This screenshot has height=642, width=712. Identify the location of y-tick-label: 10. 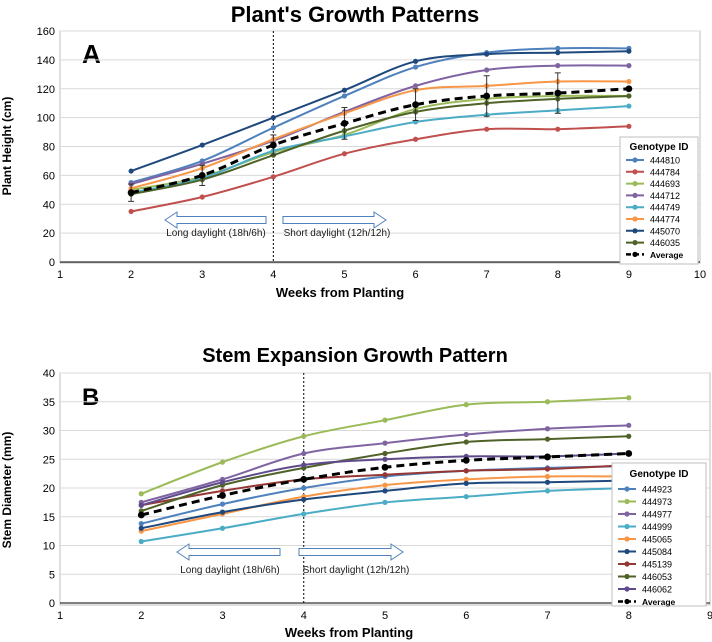
(49, 547).